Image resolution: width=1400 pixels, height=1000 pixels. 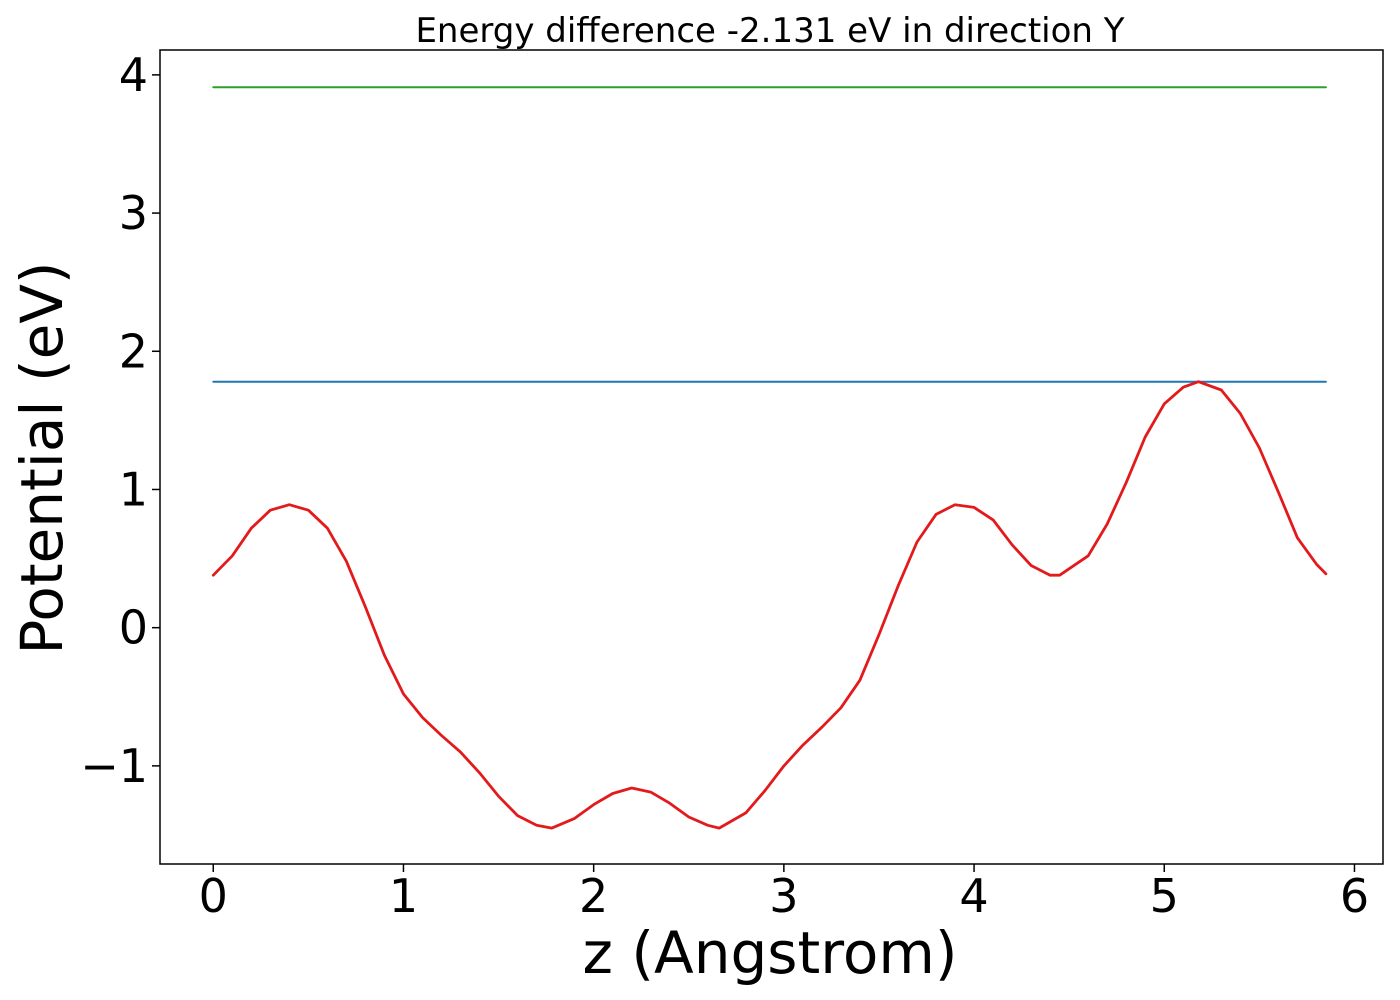 I want to click on x-axis-label: z (Angstrom), so click(x=770, y=953).